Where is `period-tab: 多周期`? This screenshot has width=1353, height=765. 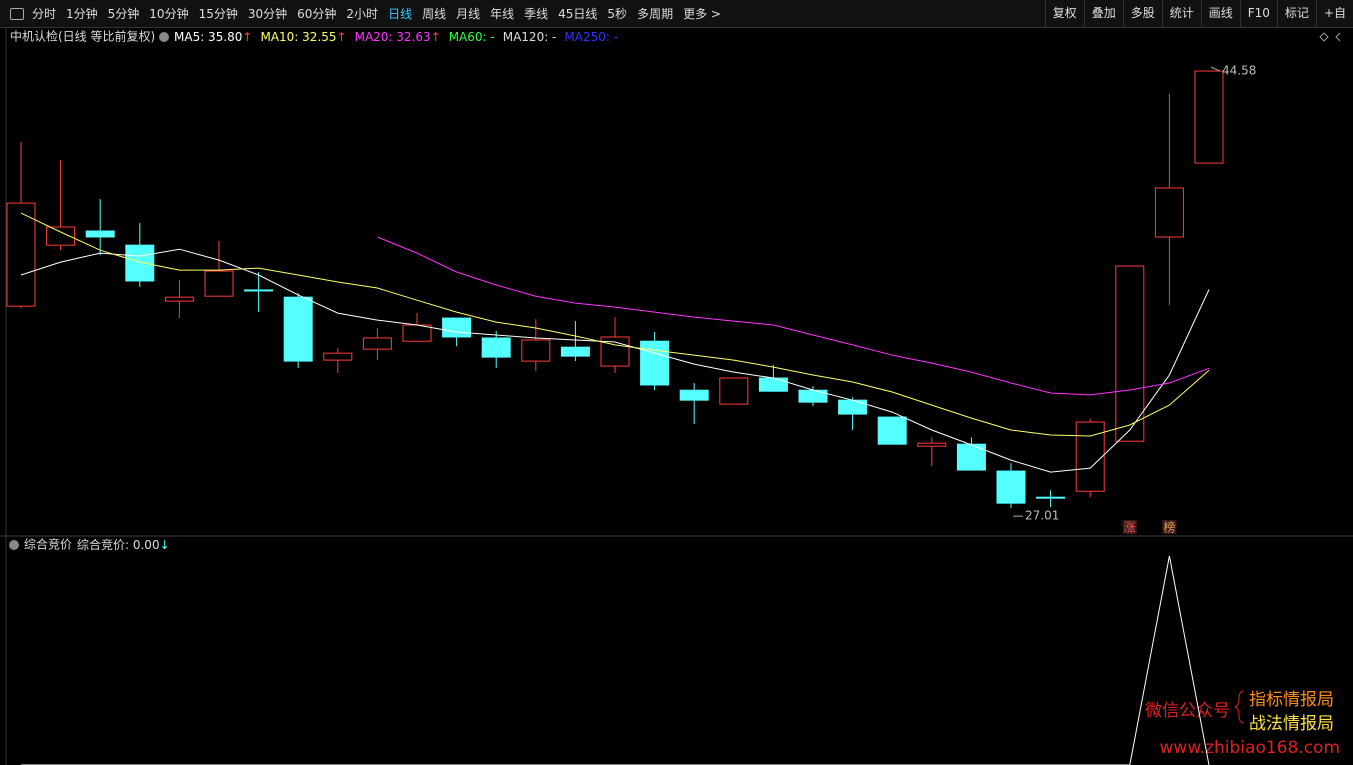 period-tab: 多周期 is located at coordinates (655, 14).